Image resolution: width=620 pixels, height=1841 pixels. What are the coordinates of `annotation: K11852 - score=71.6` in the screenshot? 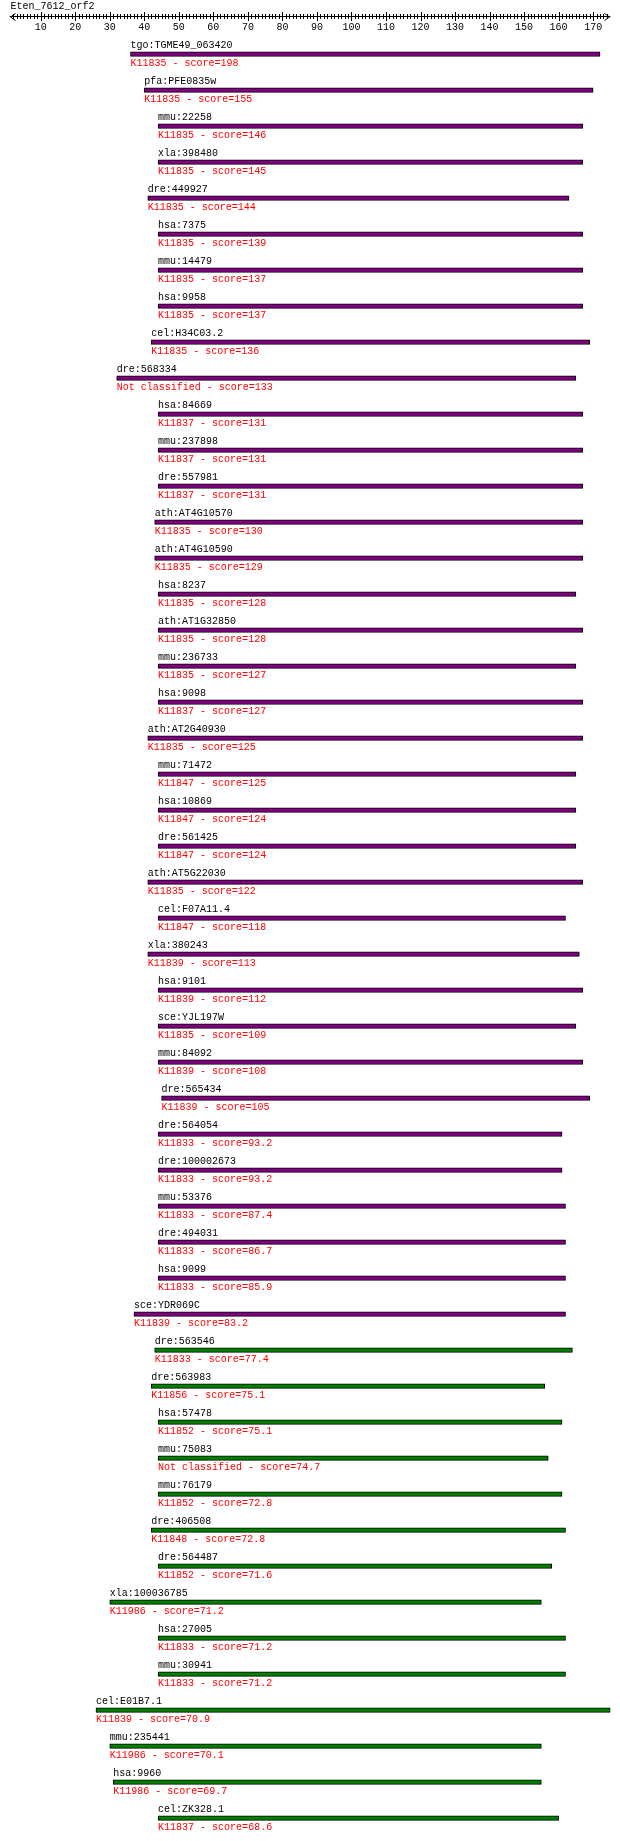 It's located at (215, 1575).